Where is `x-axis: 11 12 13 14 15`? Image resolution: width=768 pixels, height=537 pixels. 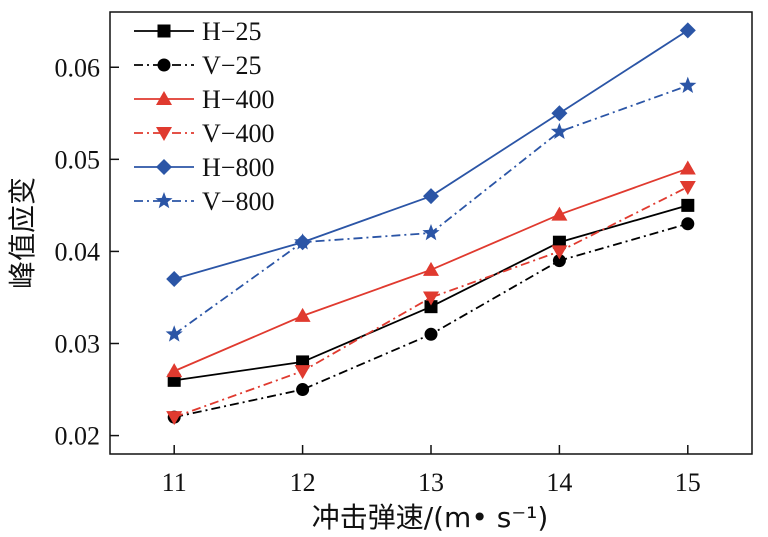 x-axis: 11 12 13 14 15 is located at coordinates (431, 471).